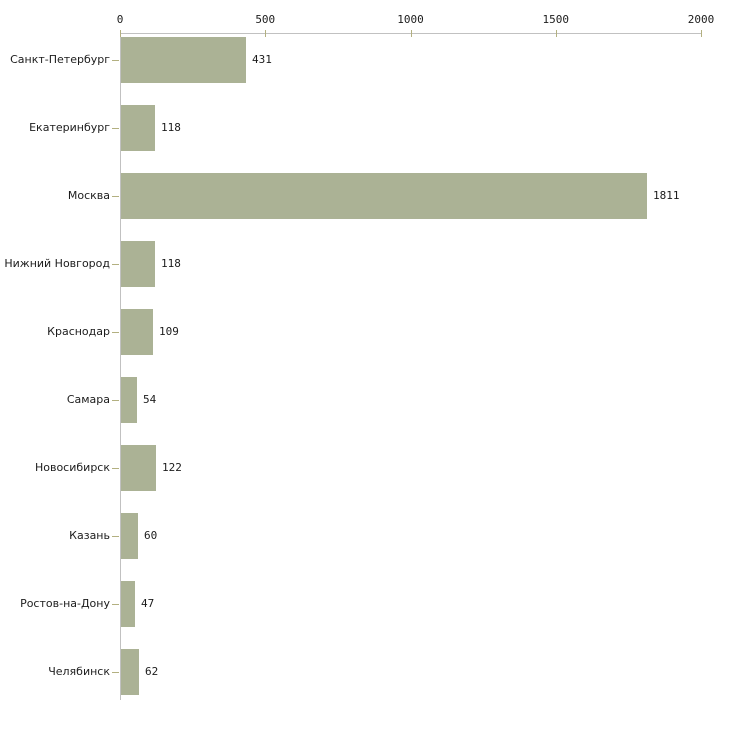 Image resolution: width=730 pixels, height=730 pixels. I want to click on category-label: Казань, so click(89, 535).